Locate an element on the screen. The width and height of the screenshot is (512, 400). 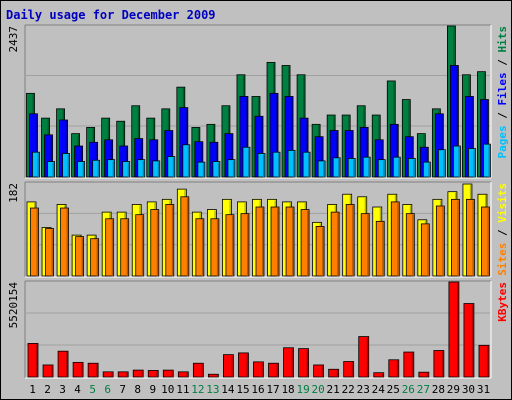
legend-entry-kbytes: KBytes is located at coordinates (502, 302).